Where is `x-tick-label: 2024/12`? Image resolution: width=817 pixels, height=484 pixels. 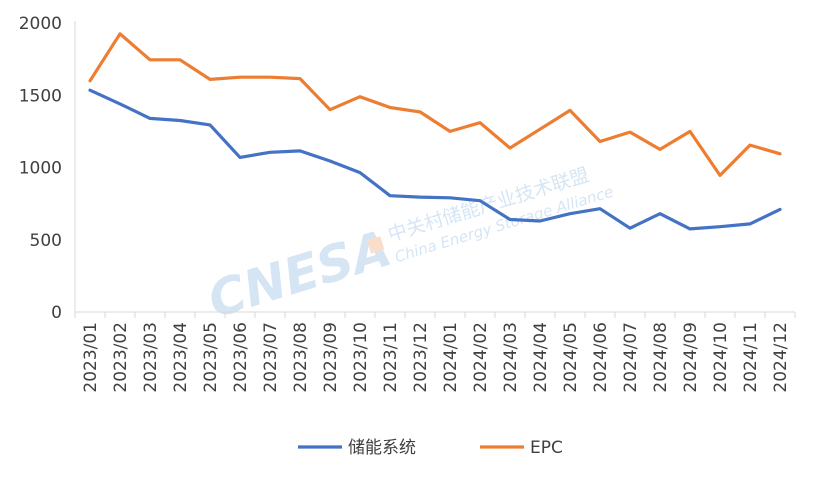 x-tick-label: 2024/12 is located at coordinates (781, 357).